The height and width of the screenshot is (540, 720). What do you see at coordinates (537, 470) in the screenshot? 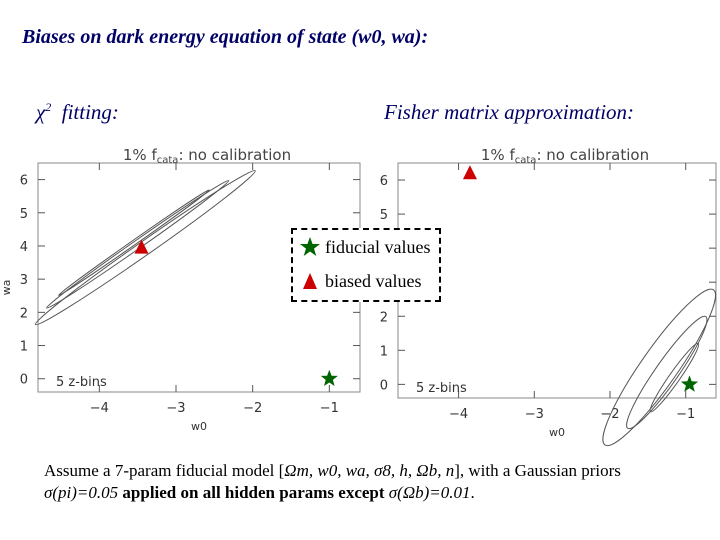
I see `caption-part-2: ], with a Gaussian priors` at bounding box center [537, 470].